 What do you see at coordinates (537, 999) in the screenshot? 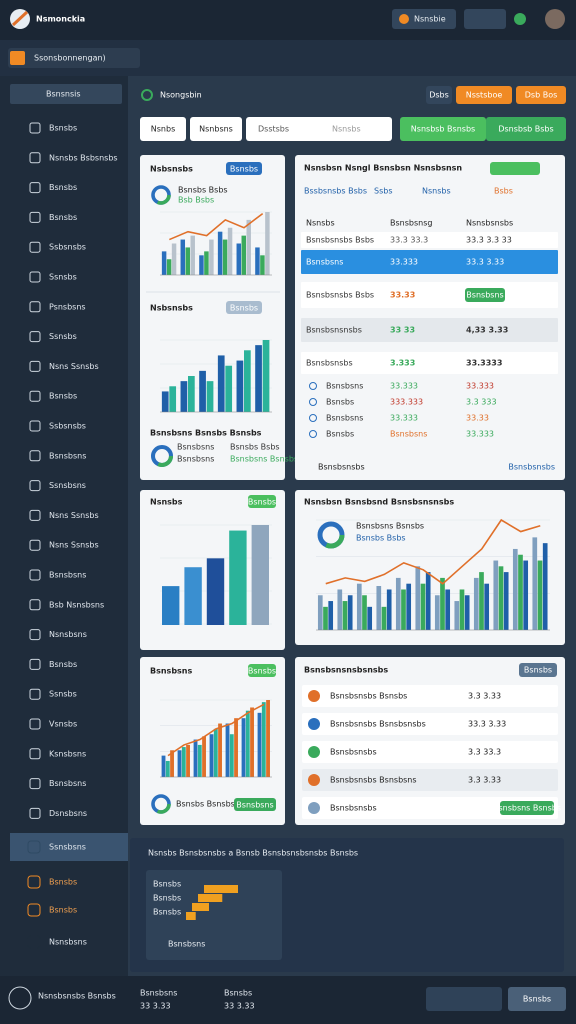
I see `footer-button` at bounding box center [537, 999].